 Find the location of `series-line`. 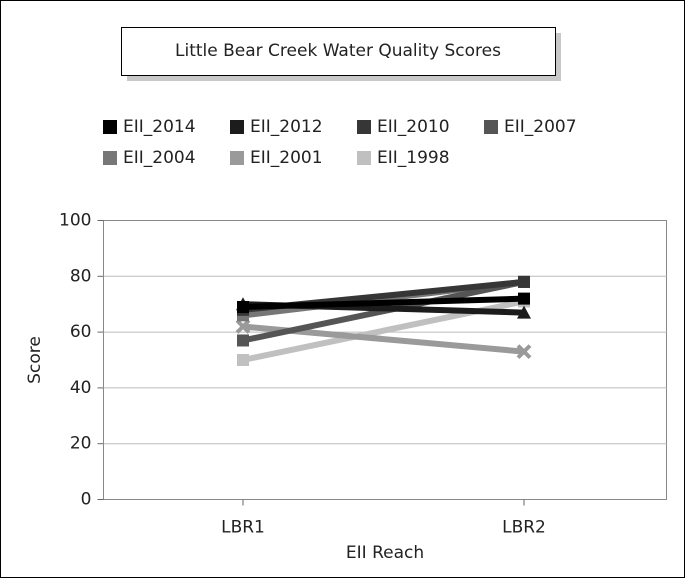

series-line is located at coordinates (383, 302).